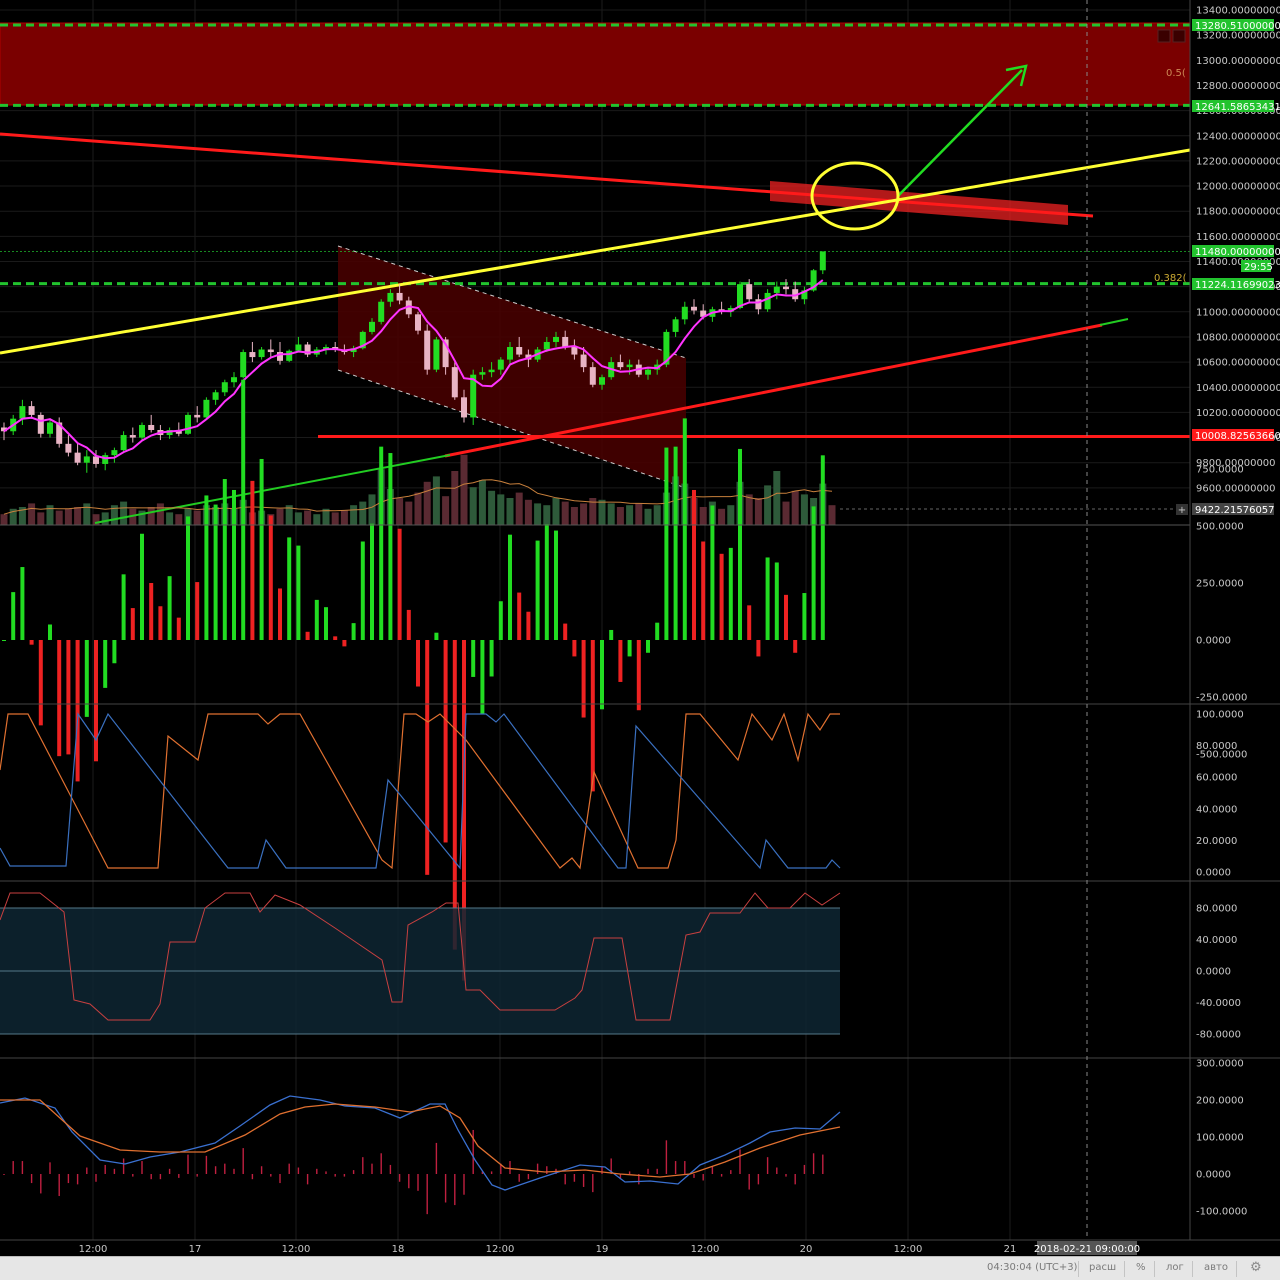  Describe the element at coordinates (418, 489) in the screenshot. I see `volume-bars` at that location.